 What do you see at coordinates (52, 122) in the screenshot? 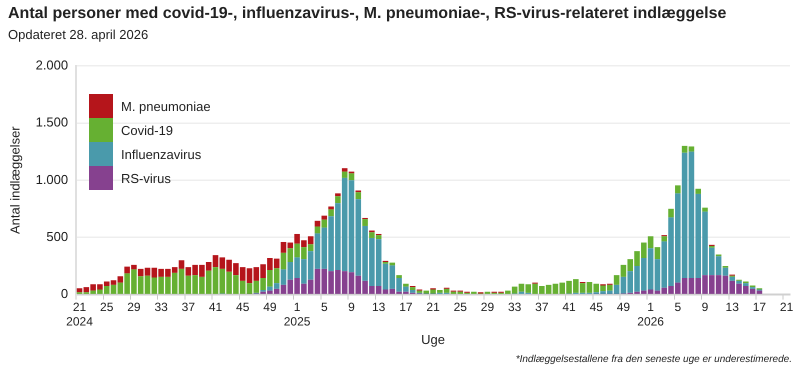
I see `y-tick-label: 1.500` at bounding box center [52, 122].